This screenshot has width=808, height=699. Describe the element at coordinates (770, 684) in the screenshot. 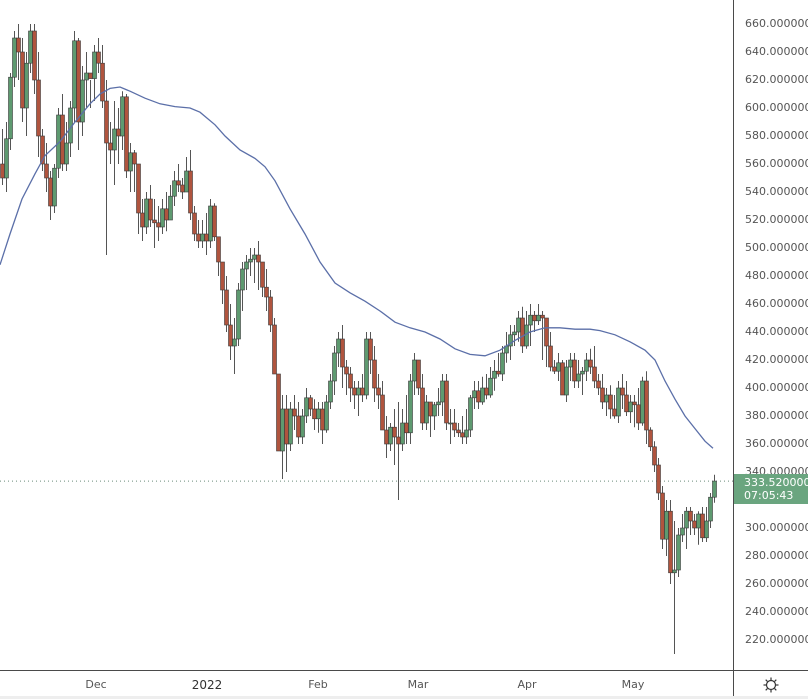

I see `chart-settings-button` at that location.